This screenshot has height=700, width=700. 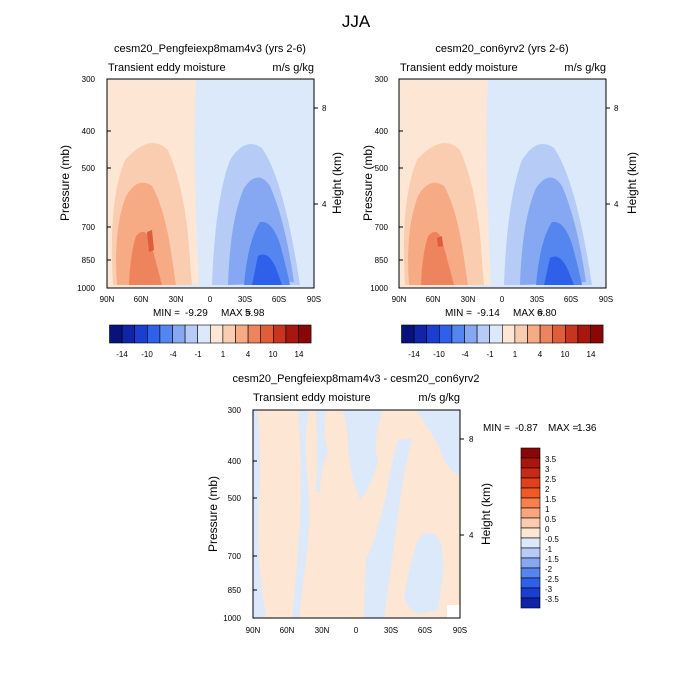 I want to click on panel-2-cb-label-neg14: -14, so click(x=414, y=354).